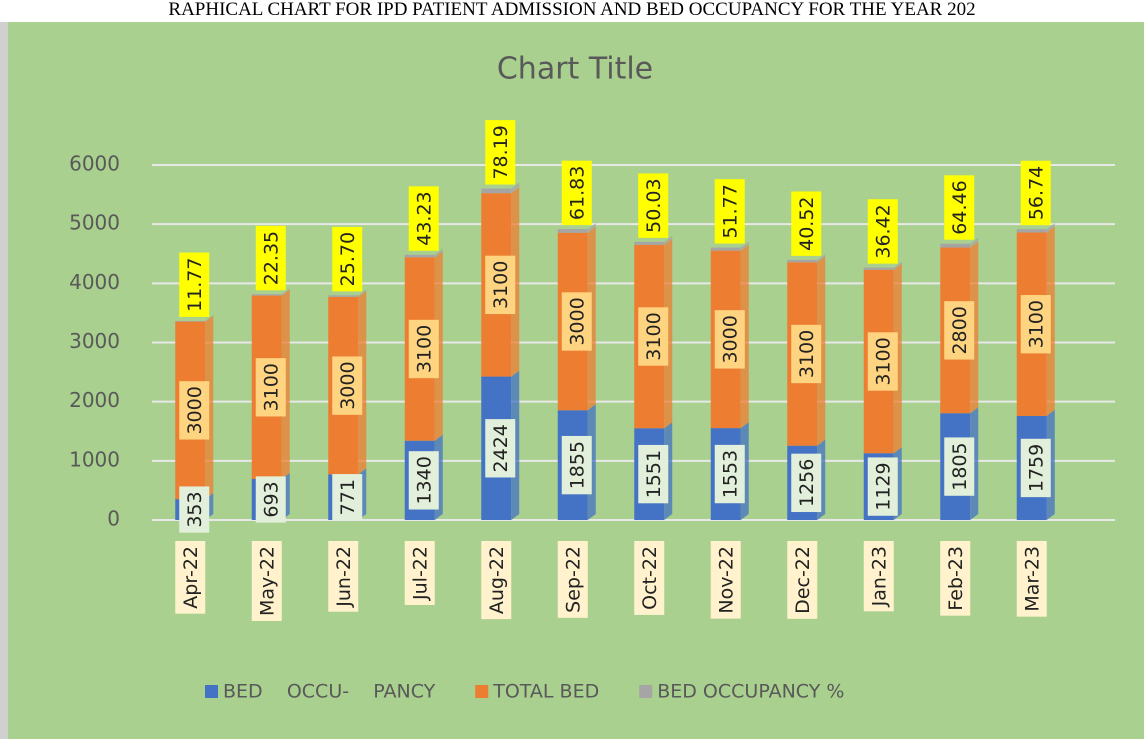 The width and height of the screenshot is (1144, 739). I want to click on data-label-text: 1256, so click(807, 483).